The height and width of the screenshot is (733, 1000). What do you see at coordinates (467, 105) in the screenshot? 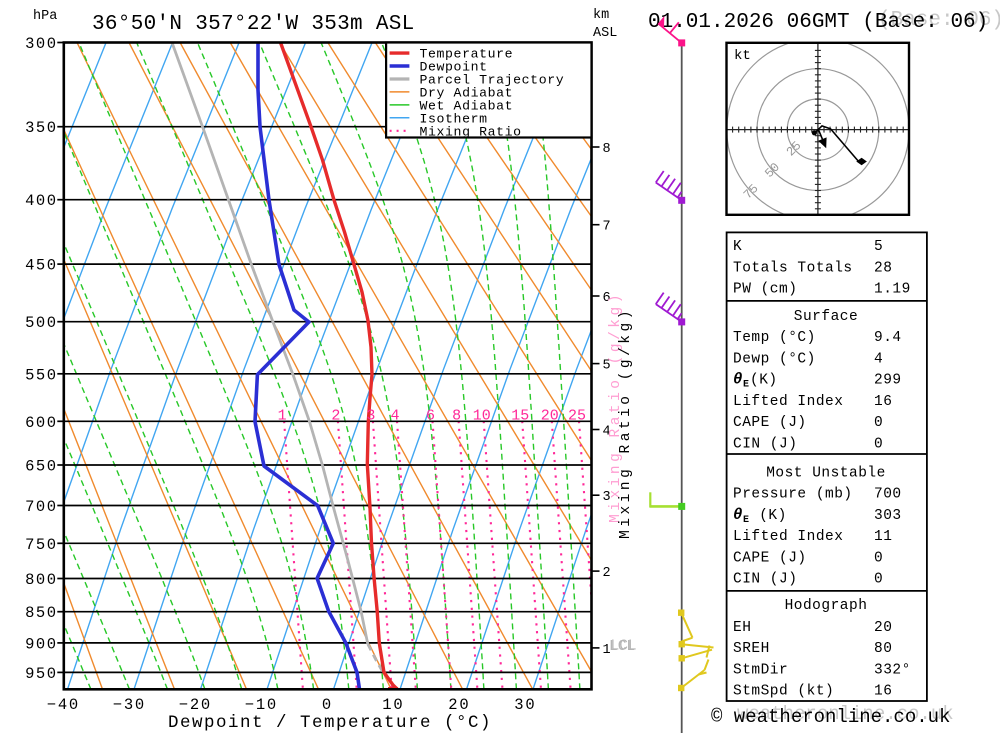
I see `svg-text: Wet Adiabat` at bounding box center [467, 105].